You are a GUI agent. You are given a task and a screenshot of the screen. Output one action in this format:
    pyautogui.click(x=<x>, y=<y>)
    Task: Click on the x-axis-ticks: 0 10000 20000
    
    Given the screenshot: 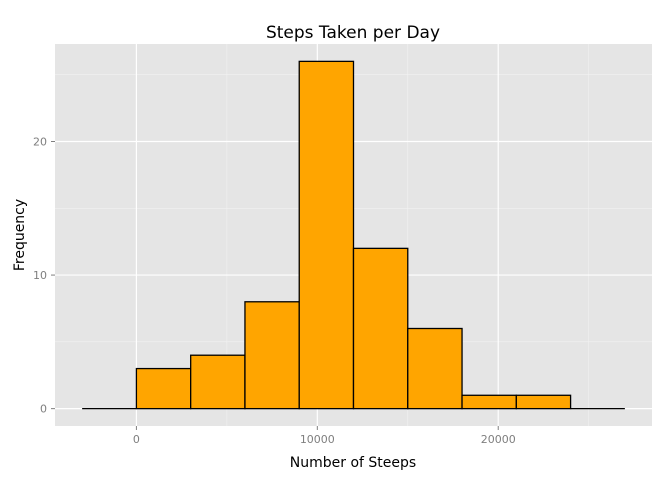 What is the action you would take?
    pyautogui.click(x=324, y=436)
    